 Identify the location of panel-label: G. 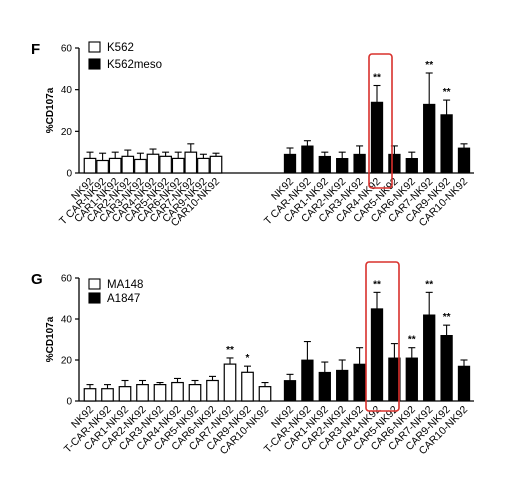
(37, 279).